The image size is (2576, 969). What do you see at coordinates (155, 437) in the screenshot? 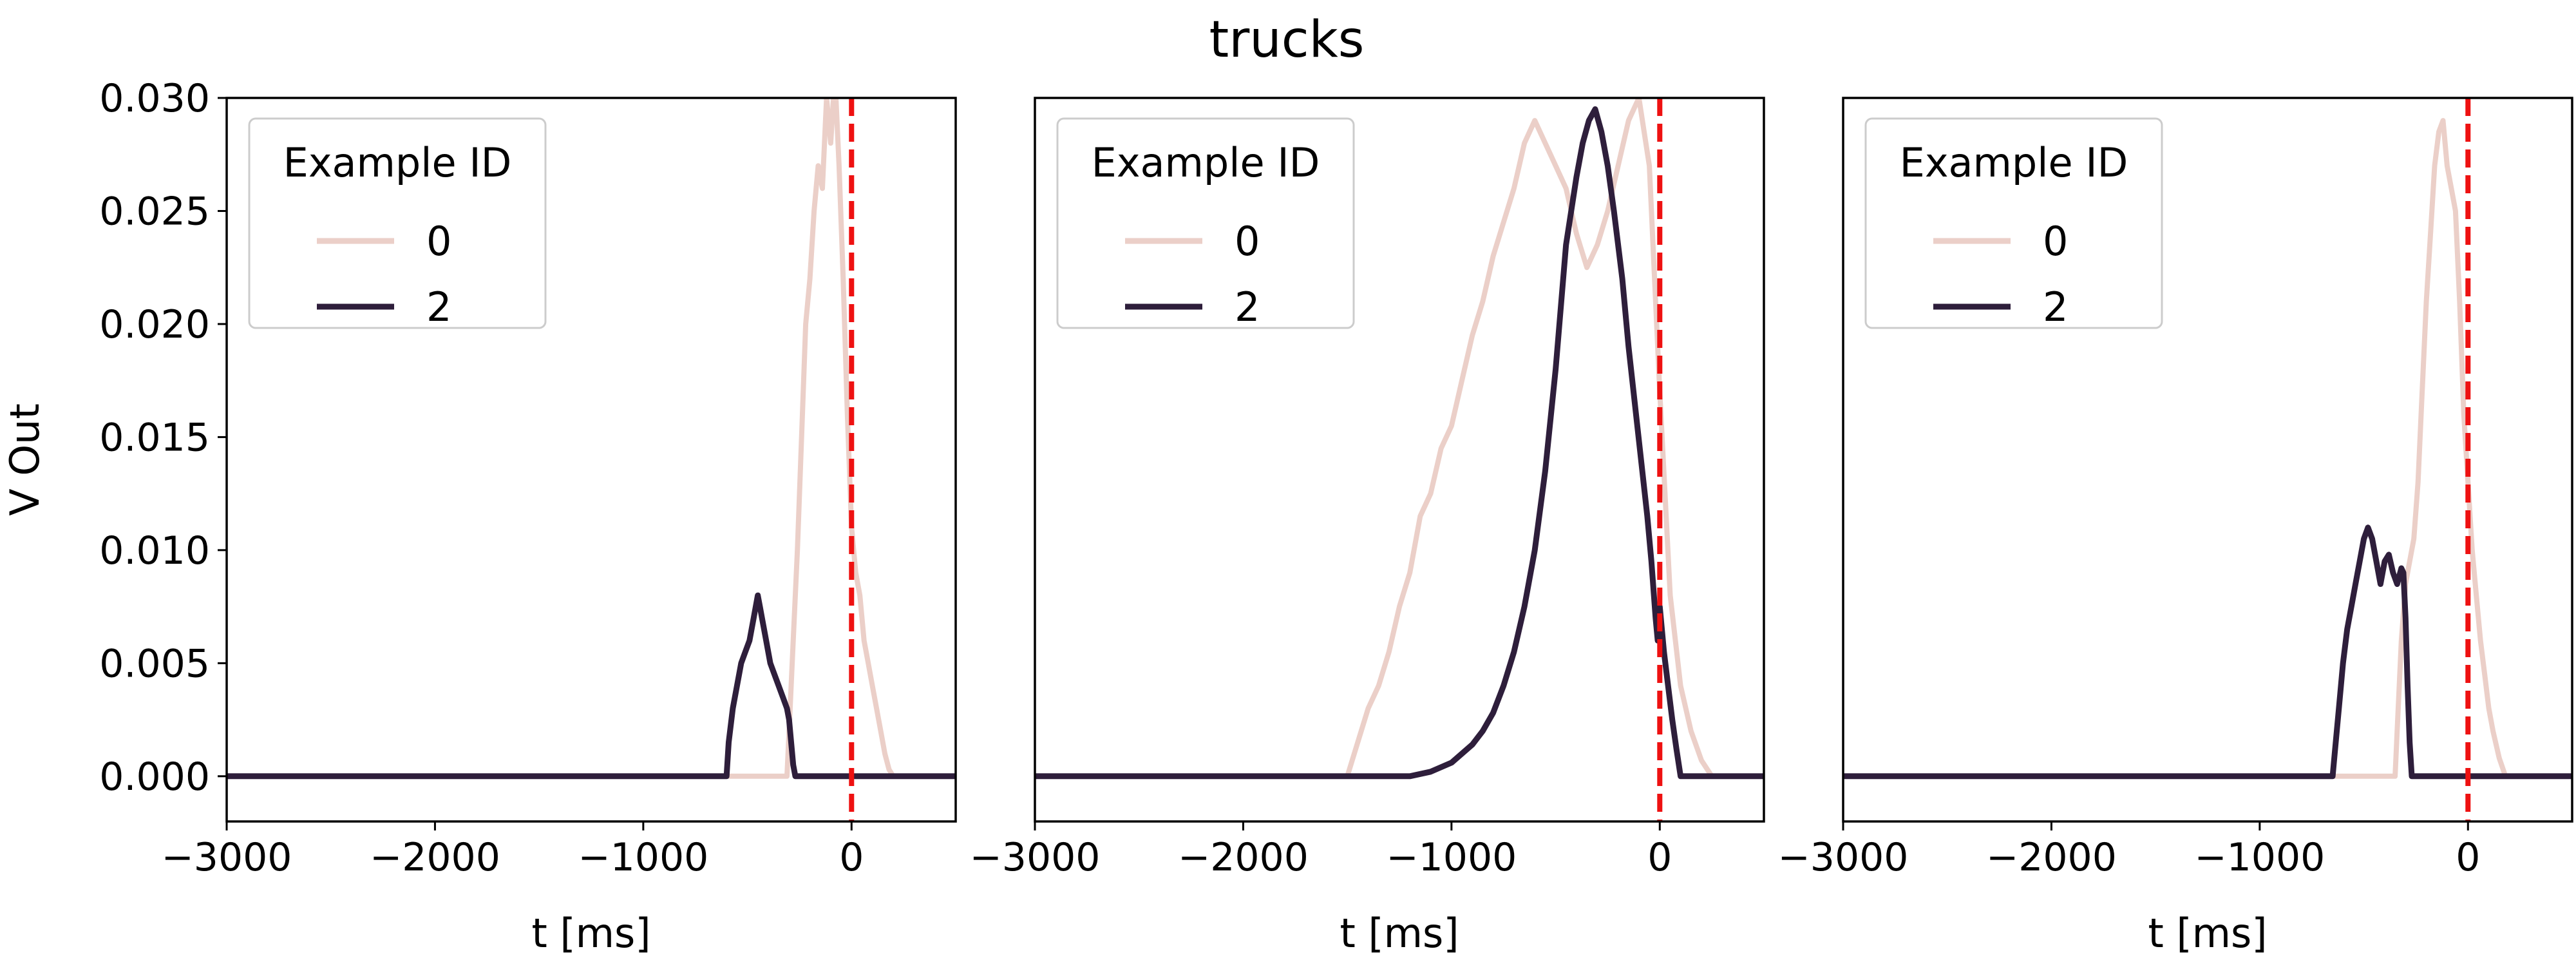
I see `y-tick-label: 0.015` at bounding box center [155, 437].